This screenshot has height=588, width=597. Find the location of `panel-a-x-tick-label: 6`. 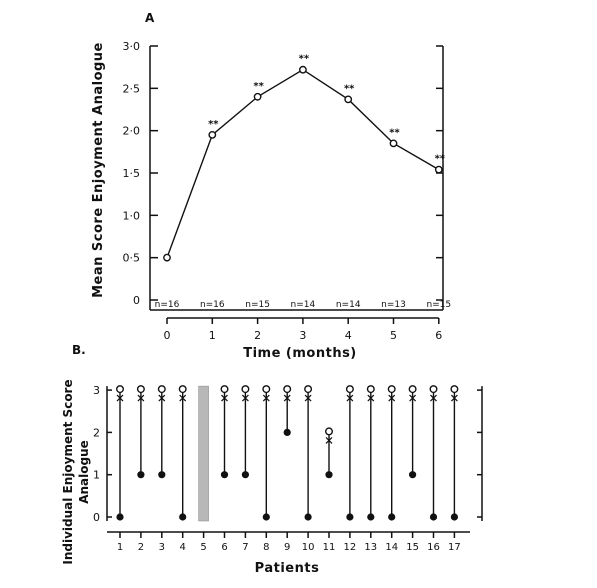

panel-a-x-tick-label: 6 is located at coordinates (438, 335).